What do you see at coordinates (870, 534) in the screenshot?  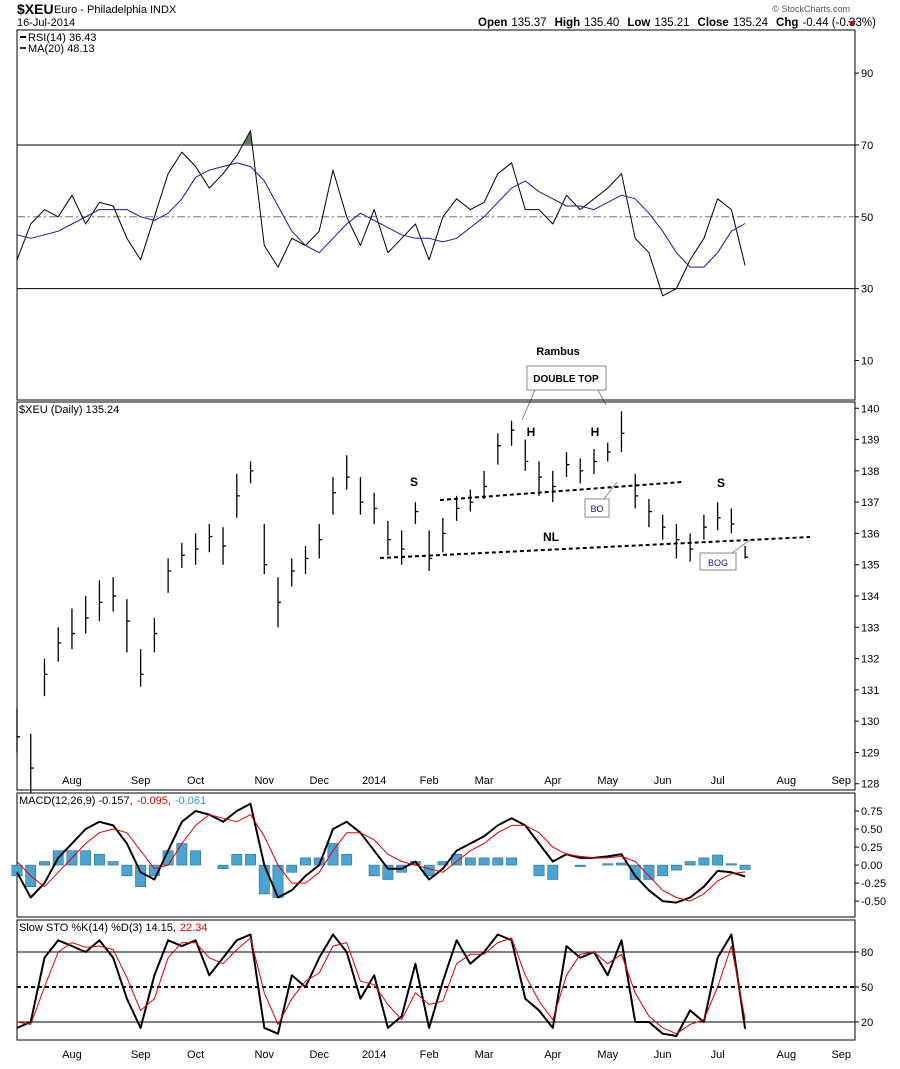 I see `y-tick-label: 136` at bounding box center [870, 534].